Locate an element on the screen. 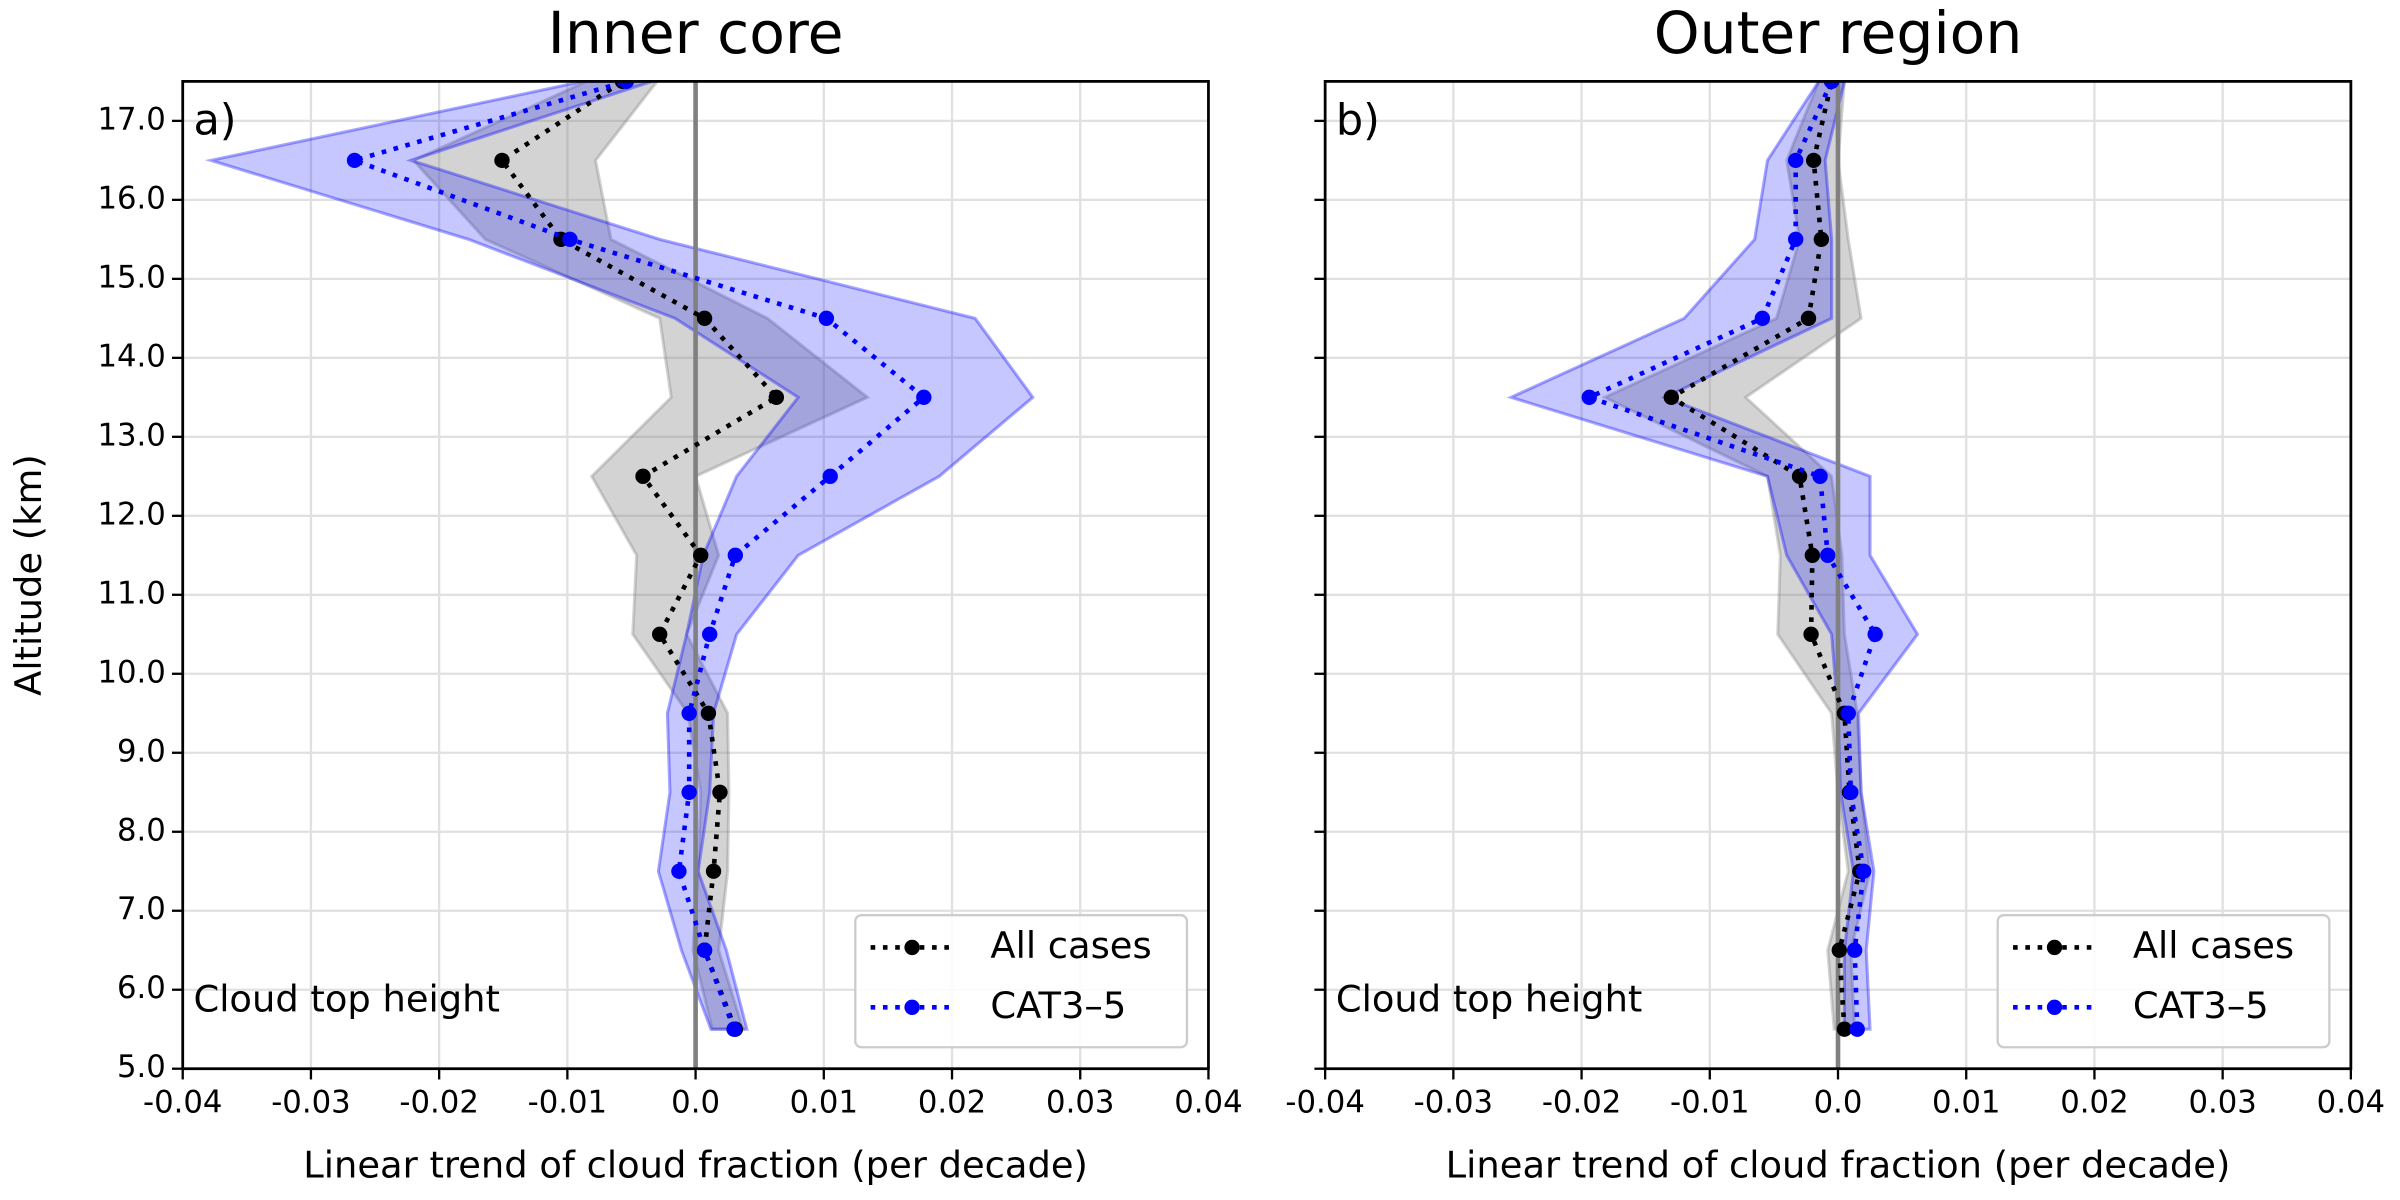 The width and height of the screenshot is (2400, 1200). y-tick-label: 7.0 is located at coordinates (141, 909).